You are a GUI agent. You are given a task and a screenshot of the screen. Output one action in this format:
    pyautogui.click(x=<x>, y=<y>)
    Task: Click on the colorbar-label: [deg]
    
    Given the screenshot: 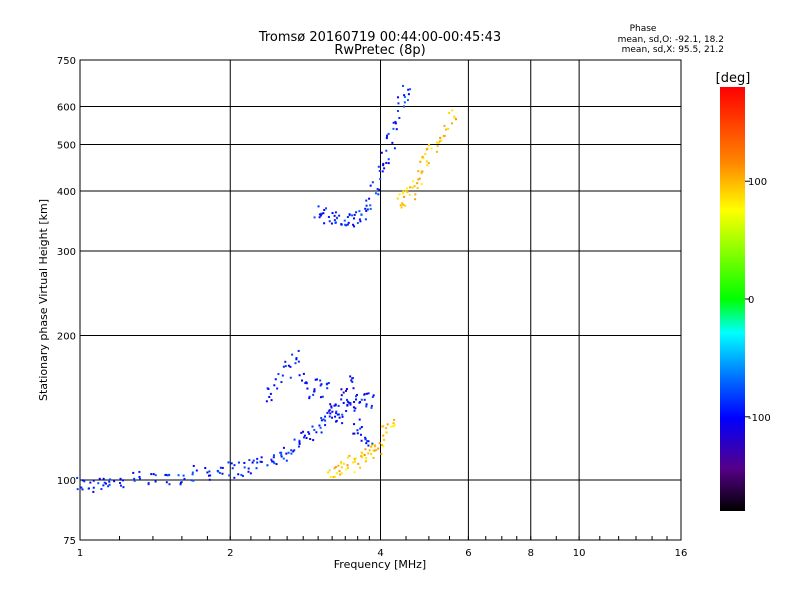 What is the action you would take?
    pyautogui.click(x=733, y=78)
    